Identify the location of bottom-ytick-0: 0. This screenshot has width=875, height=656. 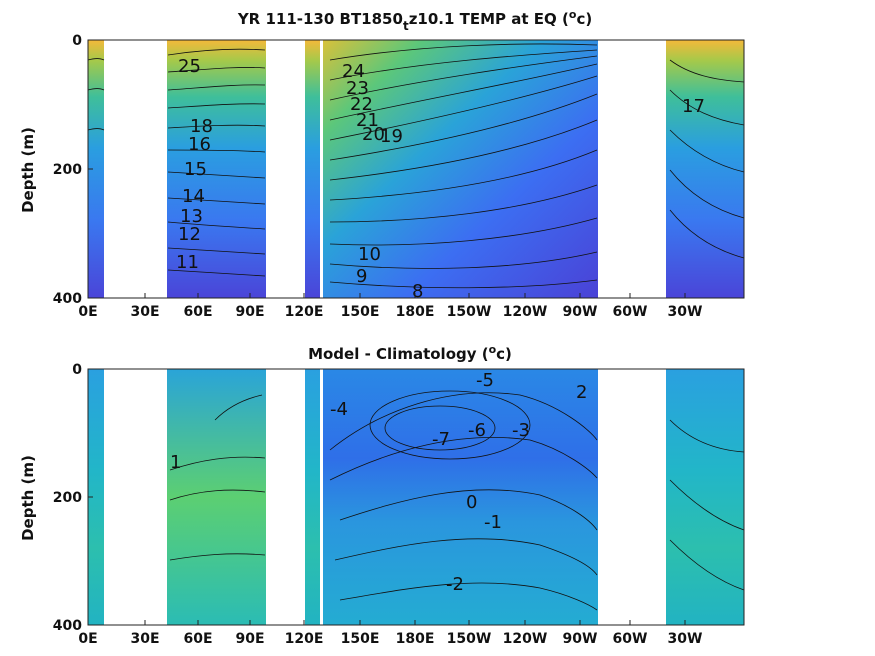
(77, 370).